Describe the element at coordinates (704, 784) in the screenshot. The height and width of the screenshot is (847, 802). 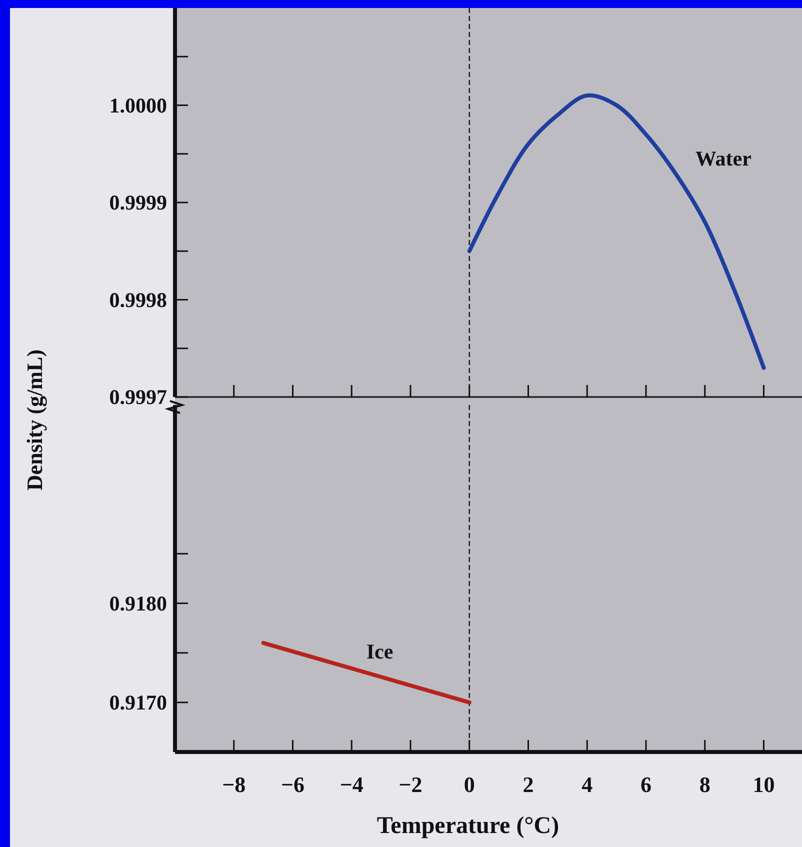
I see `x-tick-label: 8` at that location.